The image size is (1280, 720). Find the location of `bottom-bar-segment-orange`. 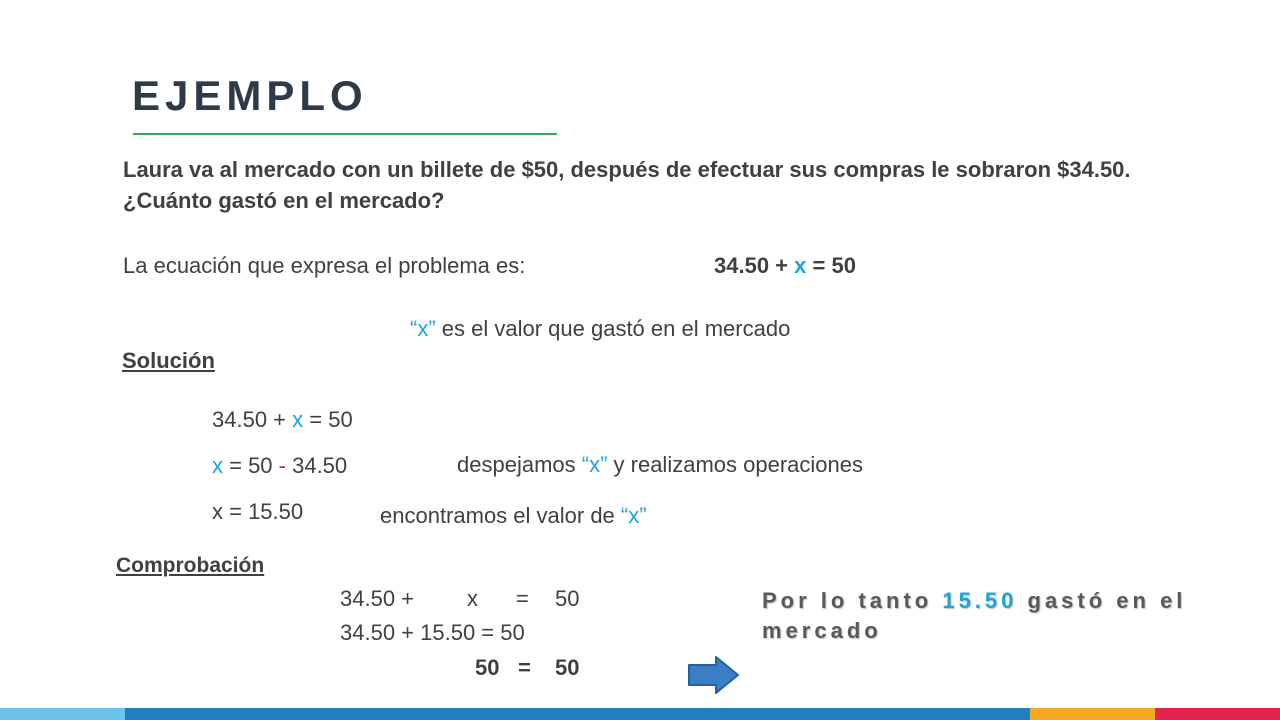

bottom-bar-segment-orange is located at coordinates (1092, 714).